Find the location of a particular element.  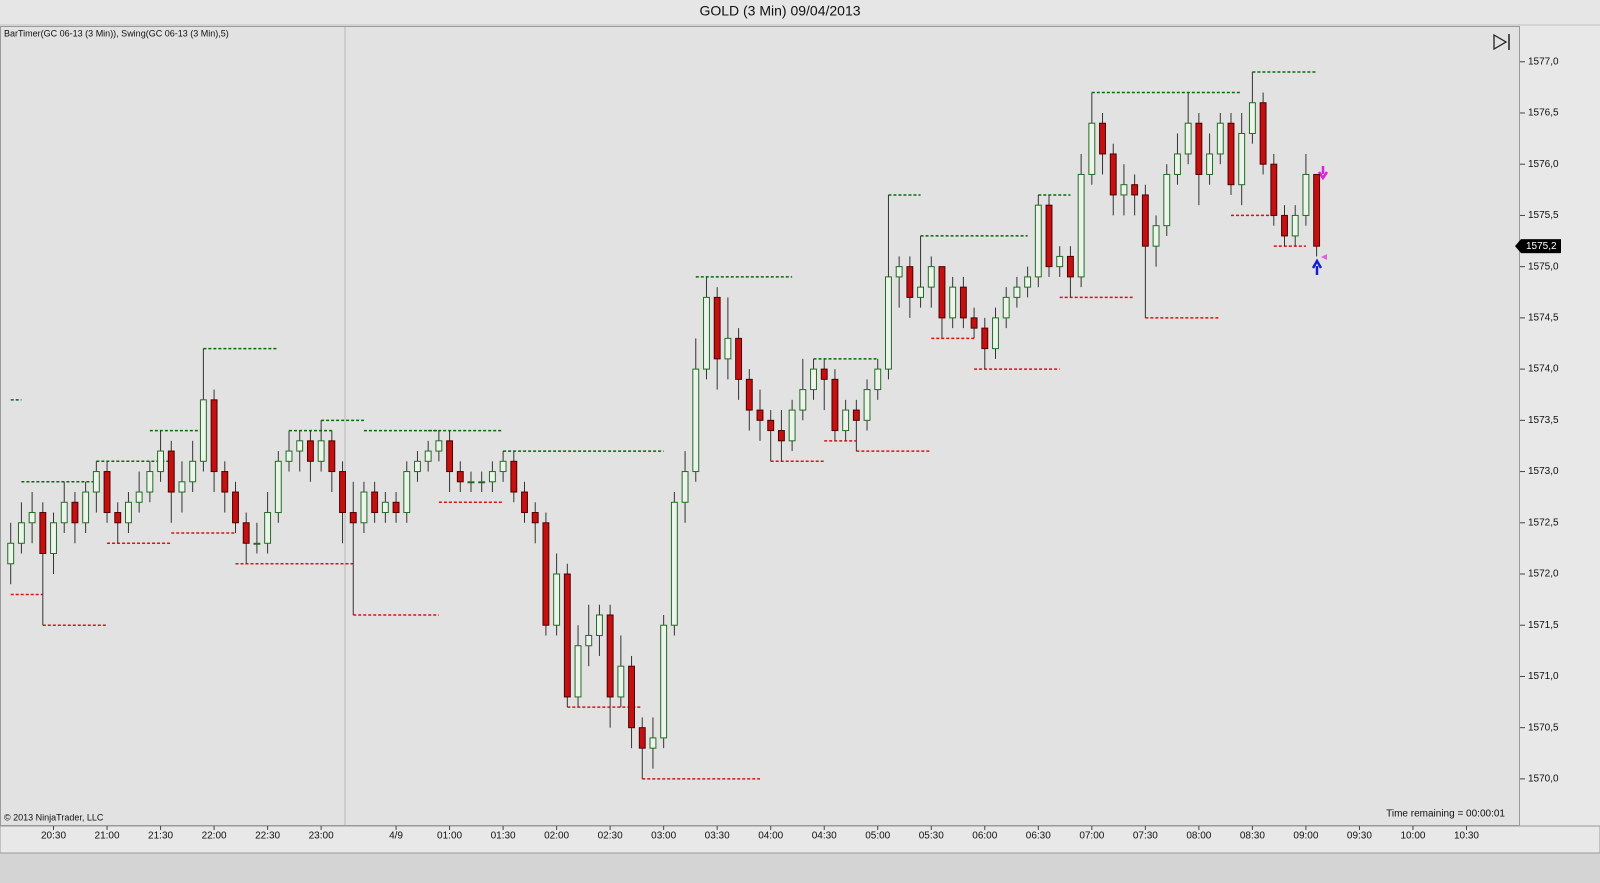

y-tick-label: 1570,5 is located at coordinates (1543, 727).